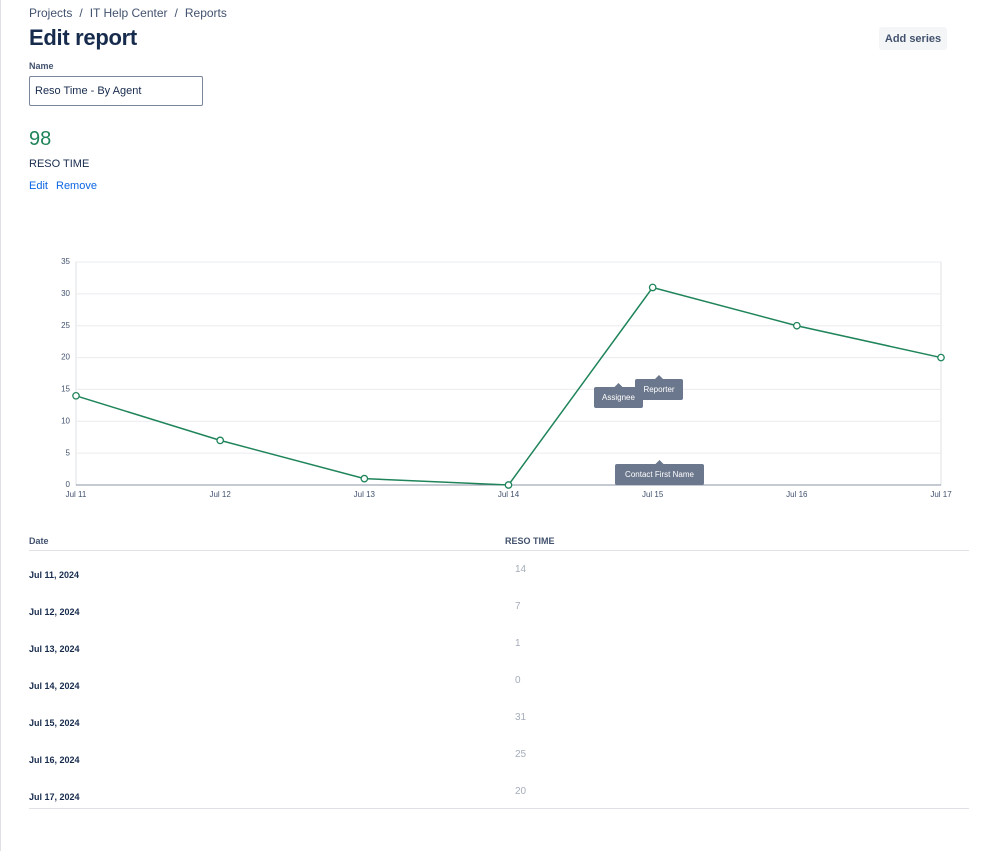  What do you see at coordinates (521, 754) in the screenshot?
I see `row-value: 25` at bounding box center [521, 754].